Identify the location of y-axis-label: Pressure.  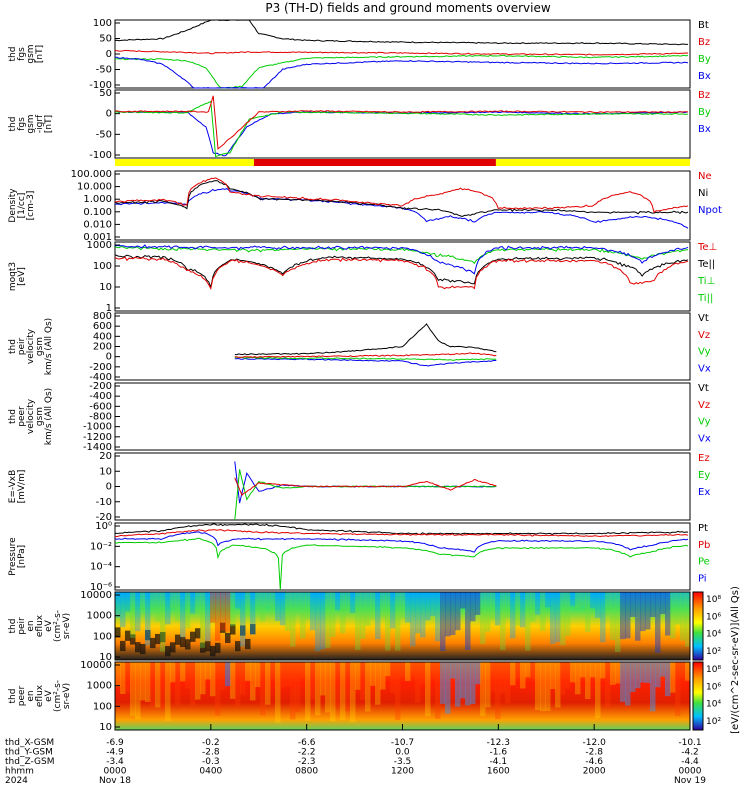
(13, 556).